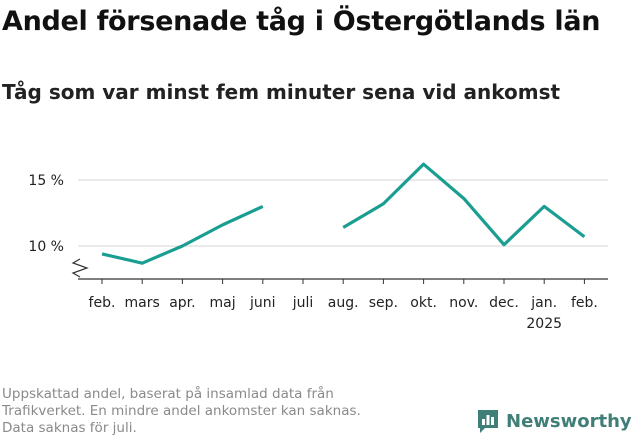 The image size is (631, 439). I want to click on x-tick-label: dec., so click(504, 303).